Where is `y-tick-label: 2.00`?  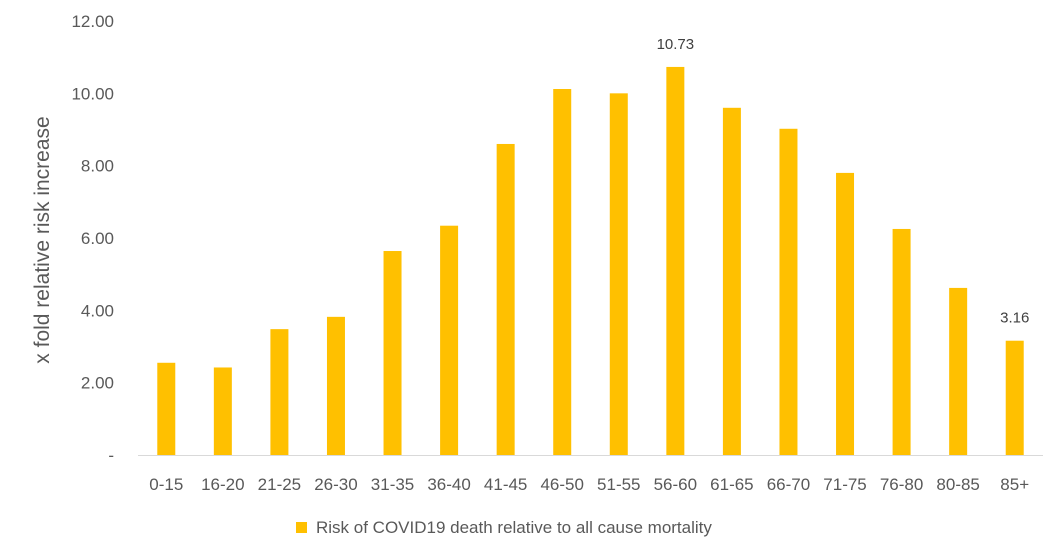 y-tick-label: 2.00 is located at coordinates (97, 383).